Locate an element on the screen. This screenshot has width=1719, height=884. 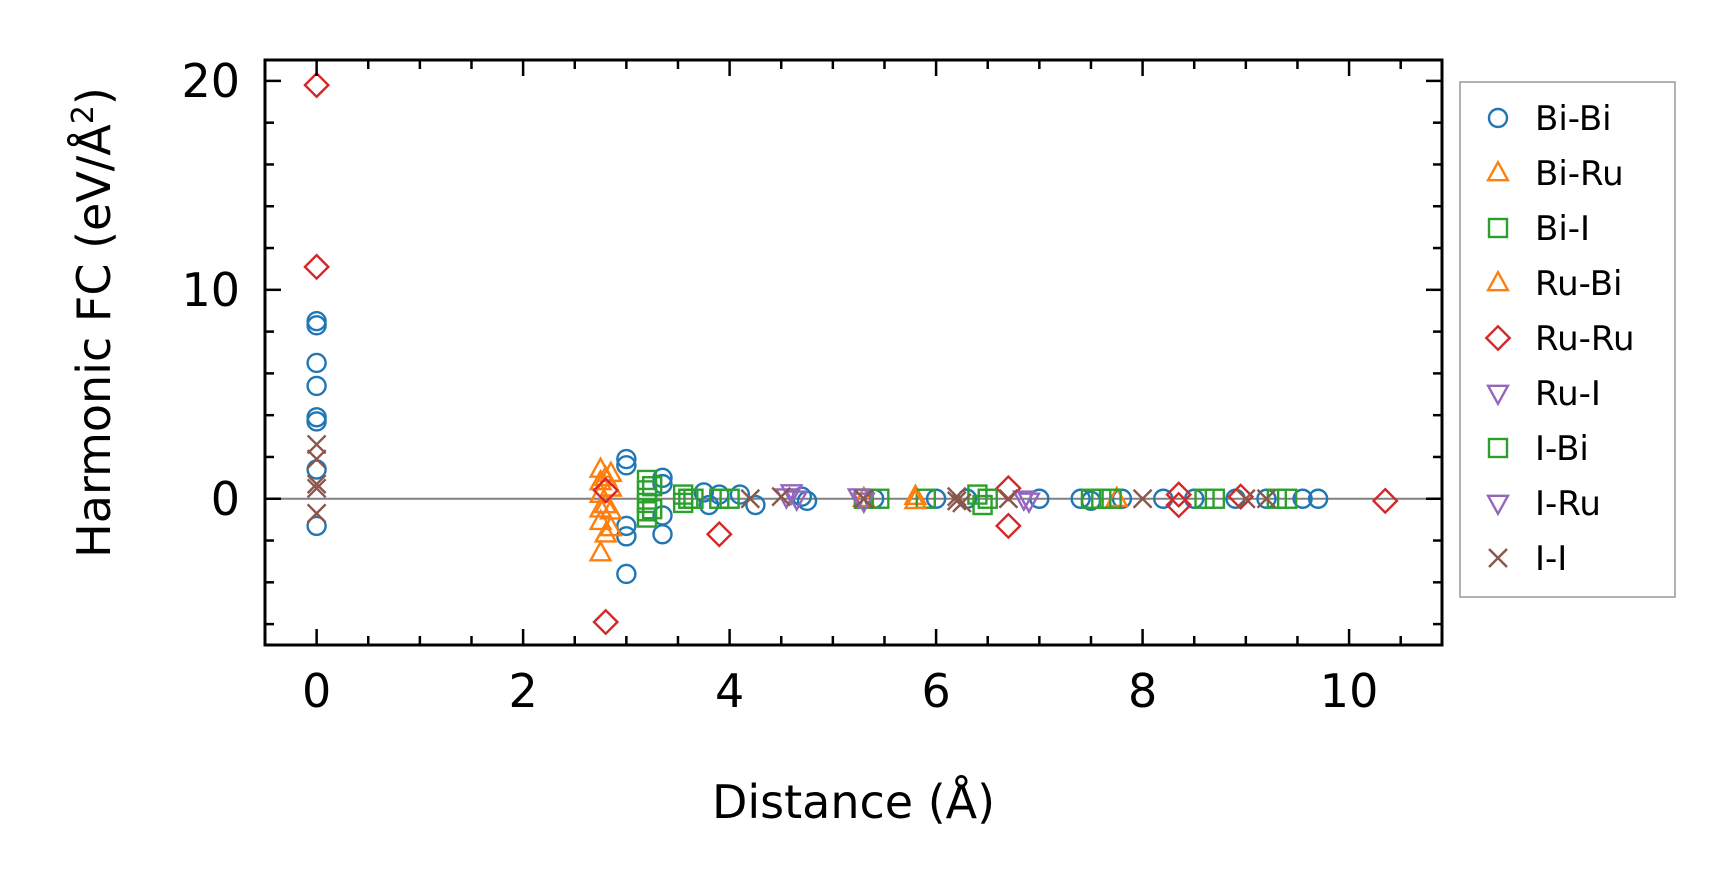
legend-marker-bi-i is located at coordinates (1498, 228).